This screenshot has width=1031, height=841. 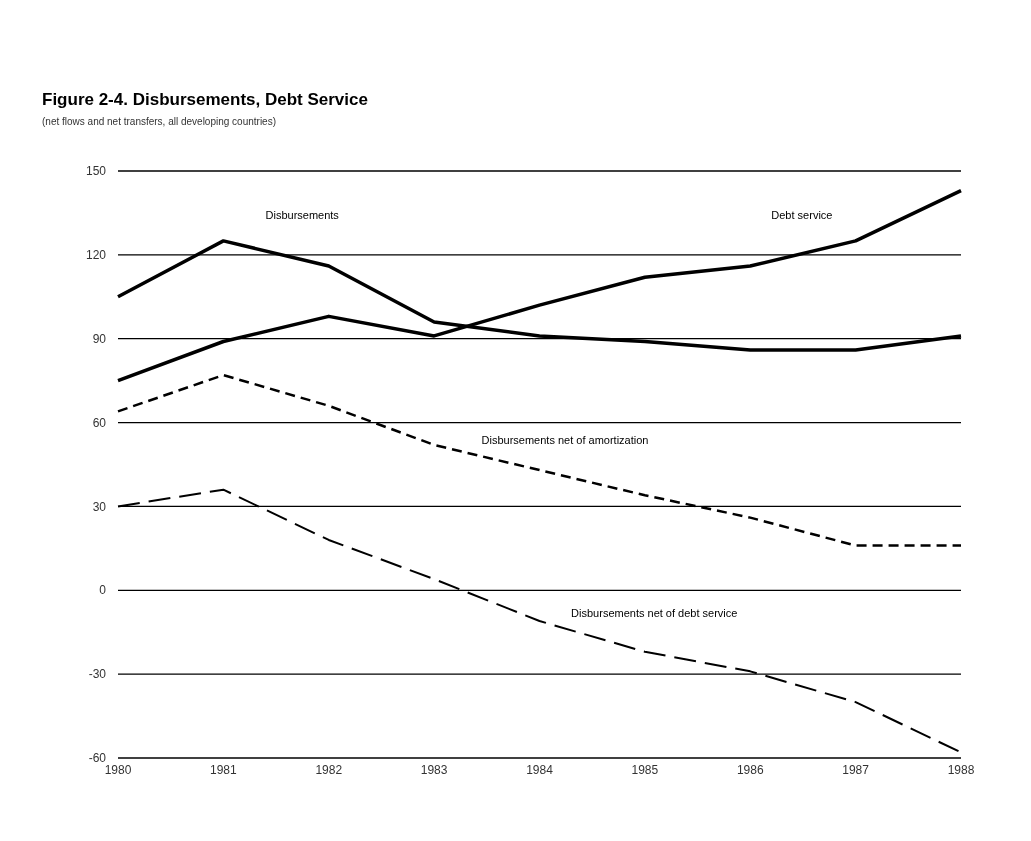 What do you see at coordinates (961, 770) in the screenshot?
I see `x-tick-label: 1988` at bounding box center [961, 770].